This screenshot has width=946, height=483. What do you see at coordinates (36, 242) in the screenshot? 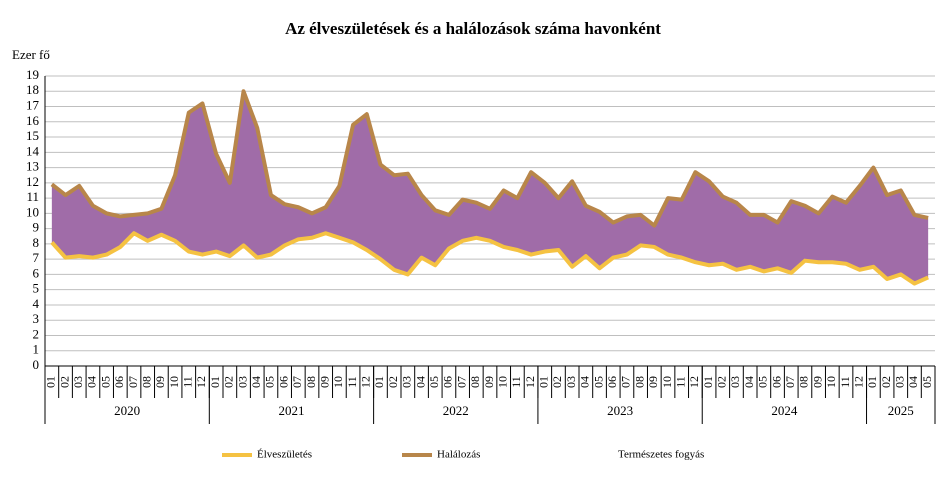
I see `y-tick-label: 8` at bounding box center [36, 242].